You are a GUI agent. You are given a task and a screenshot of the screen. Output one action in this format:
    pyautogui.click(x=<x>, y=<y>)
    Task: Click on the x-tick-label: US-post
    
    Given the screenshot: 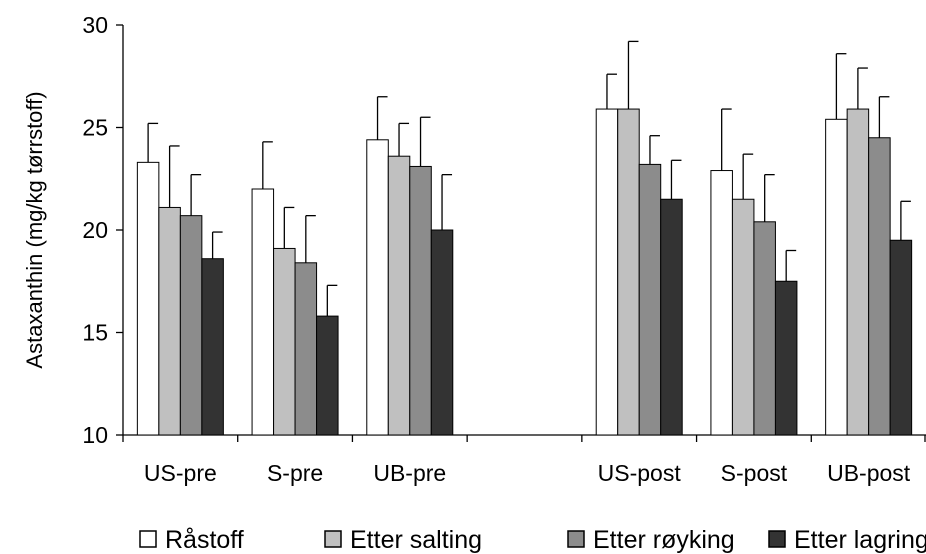 What is the action you would take?
    pyautogui.click(x=640, y=473)
    